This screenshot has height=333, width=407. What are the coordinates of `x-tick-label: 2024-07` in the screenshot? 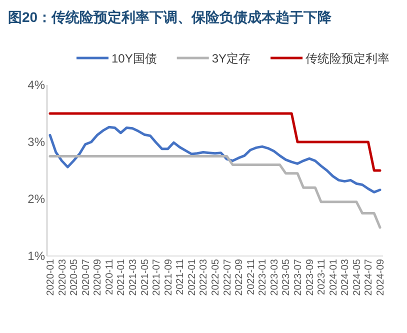 It's located at (369, 277).